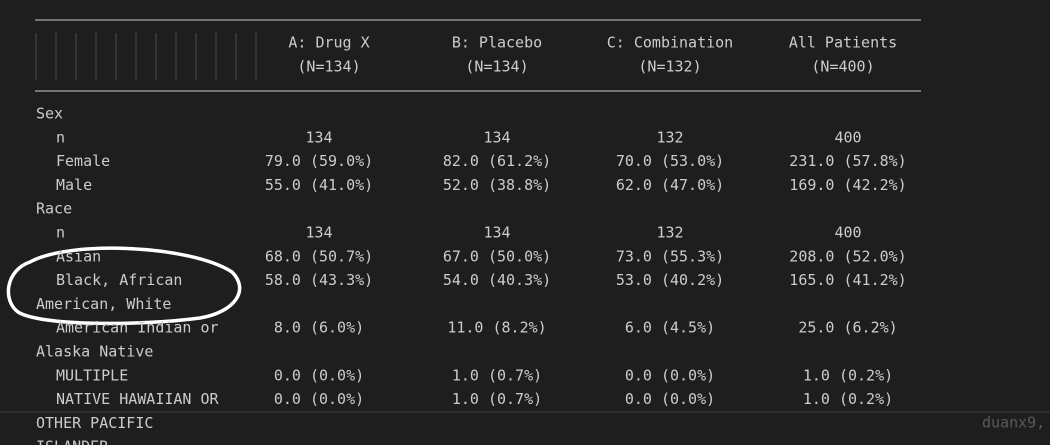 Image resolution: width=1050 pixels, height=445 pixels. What do you see at coordinates (670, 161) in the screenshot?
I see `cell: 70.0 (53.0%)` at bounding box center [670, 161].